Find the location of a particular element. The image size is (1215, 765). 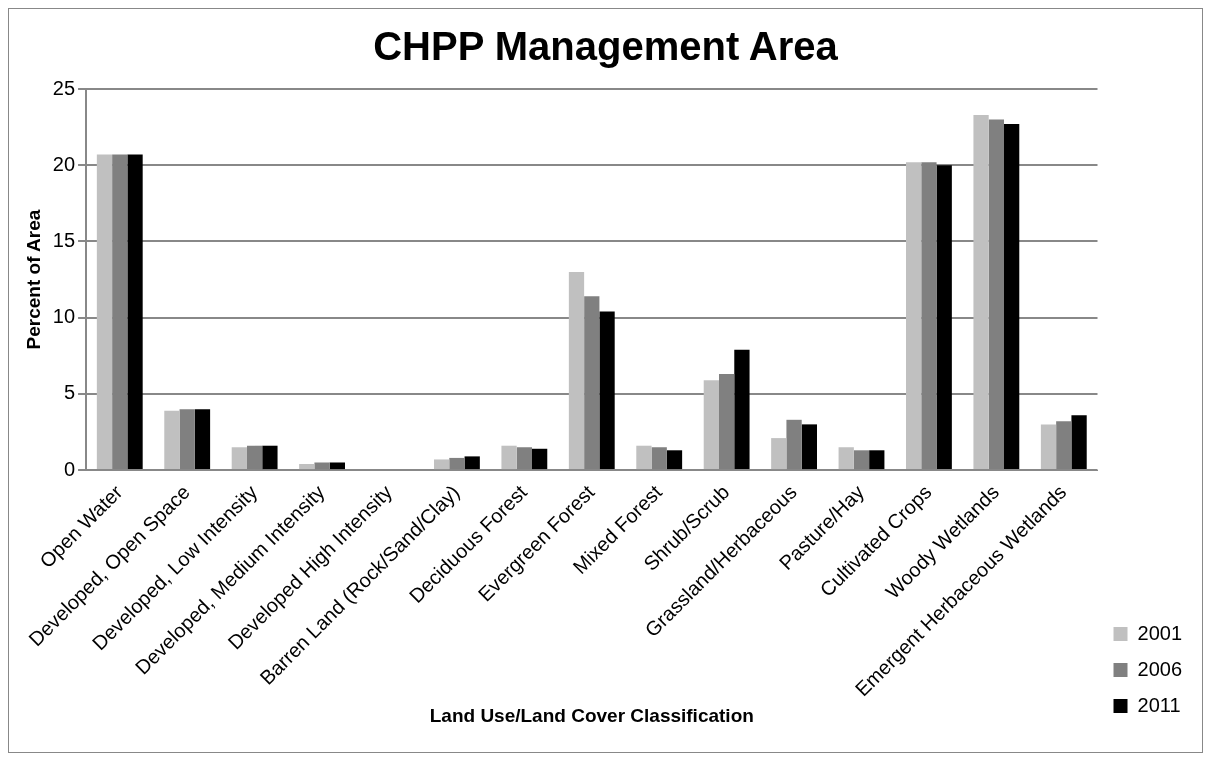

y-tick-label: 15 is located at coordinates (64, 239).